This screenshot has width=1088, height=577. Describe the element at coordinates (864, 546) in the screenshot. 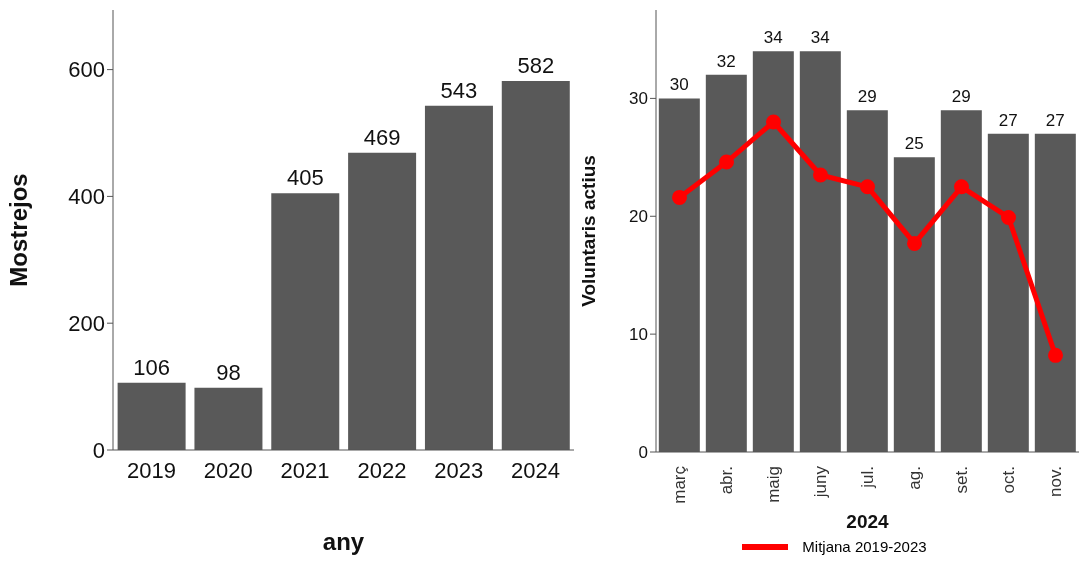

I see `legend-label: Mitjana 2019-2023` at that location.